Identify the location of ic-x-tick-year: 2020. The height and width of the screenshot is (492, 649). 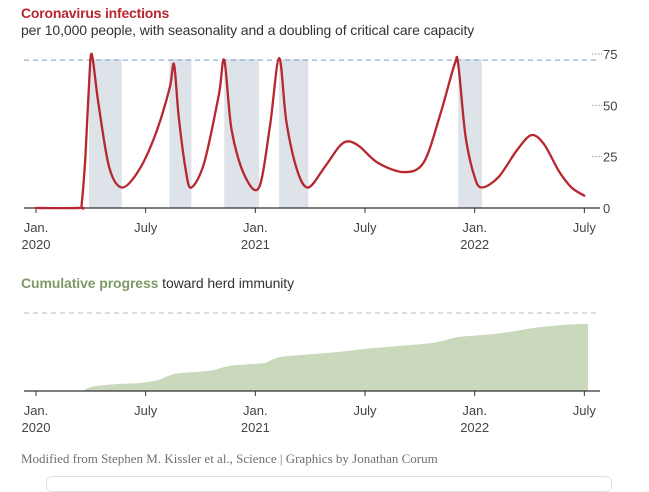
(36, 244).